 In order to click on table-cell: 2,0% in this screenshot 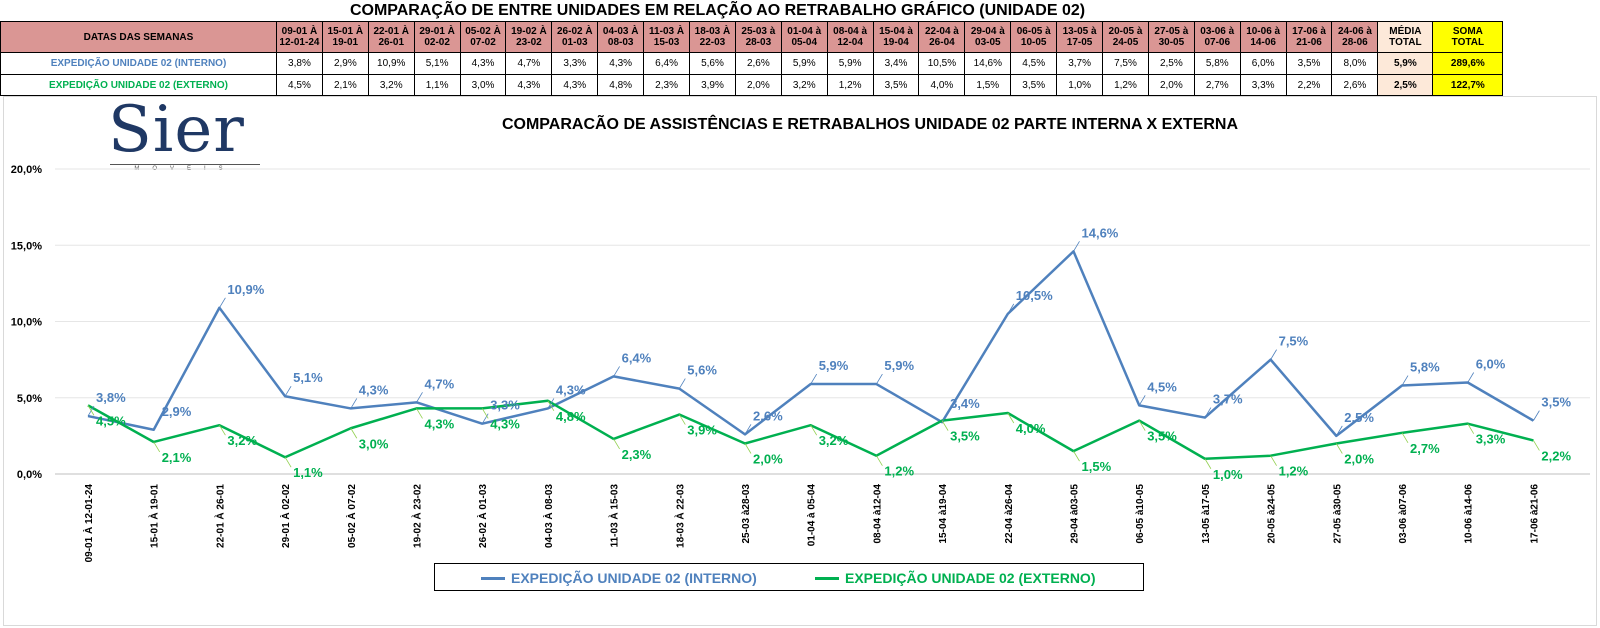, I will do `click(1171, 85)`.